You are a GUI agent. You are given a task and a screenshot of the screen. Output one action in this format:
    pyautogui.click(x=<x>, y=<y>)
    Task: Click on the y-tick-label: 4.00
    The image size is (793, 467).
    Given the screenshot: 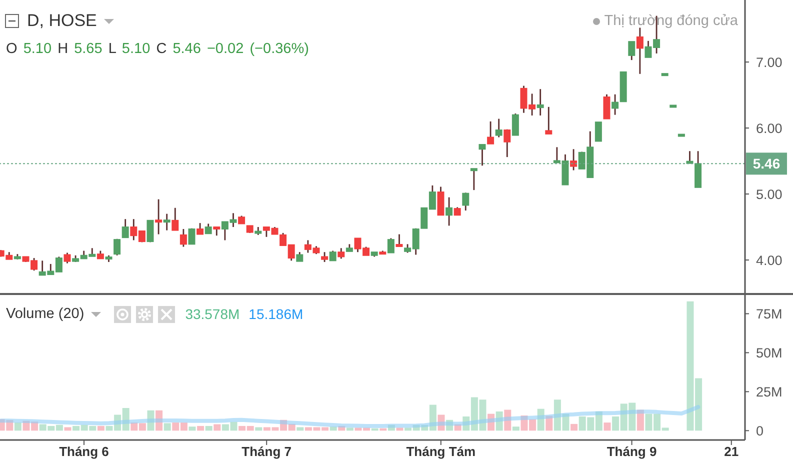 What is the action you would take?
    pyautogui.click(x=769, y=260)
    